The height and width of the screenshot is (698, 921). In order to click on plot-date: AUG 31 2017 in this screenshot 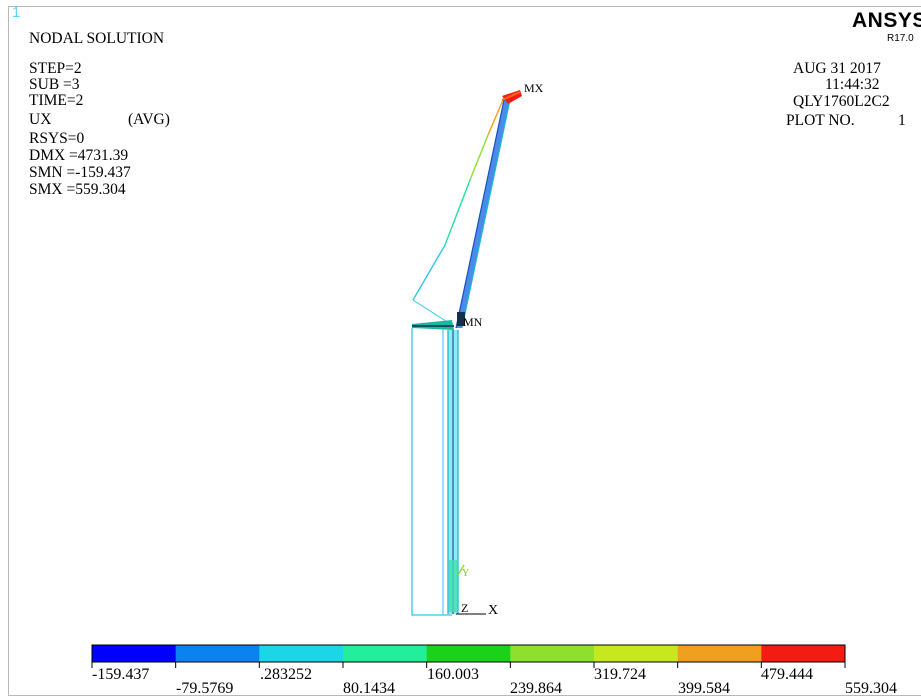, I will do `click(837, 68)`.